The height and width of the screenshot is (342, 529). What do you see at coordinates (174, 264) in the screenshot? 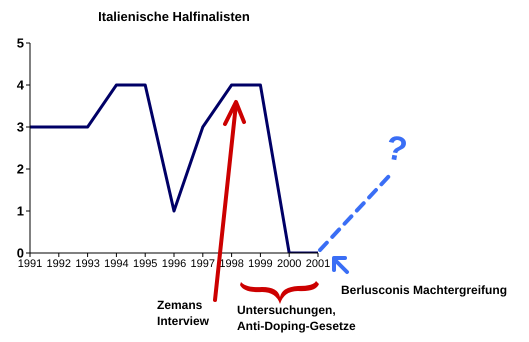
I see `x-tick-label: 1996` at bounding box center [174, 264].